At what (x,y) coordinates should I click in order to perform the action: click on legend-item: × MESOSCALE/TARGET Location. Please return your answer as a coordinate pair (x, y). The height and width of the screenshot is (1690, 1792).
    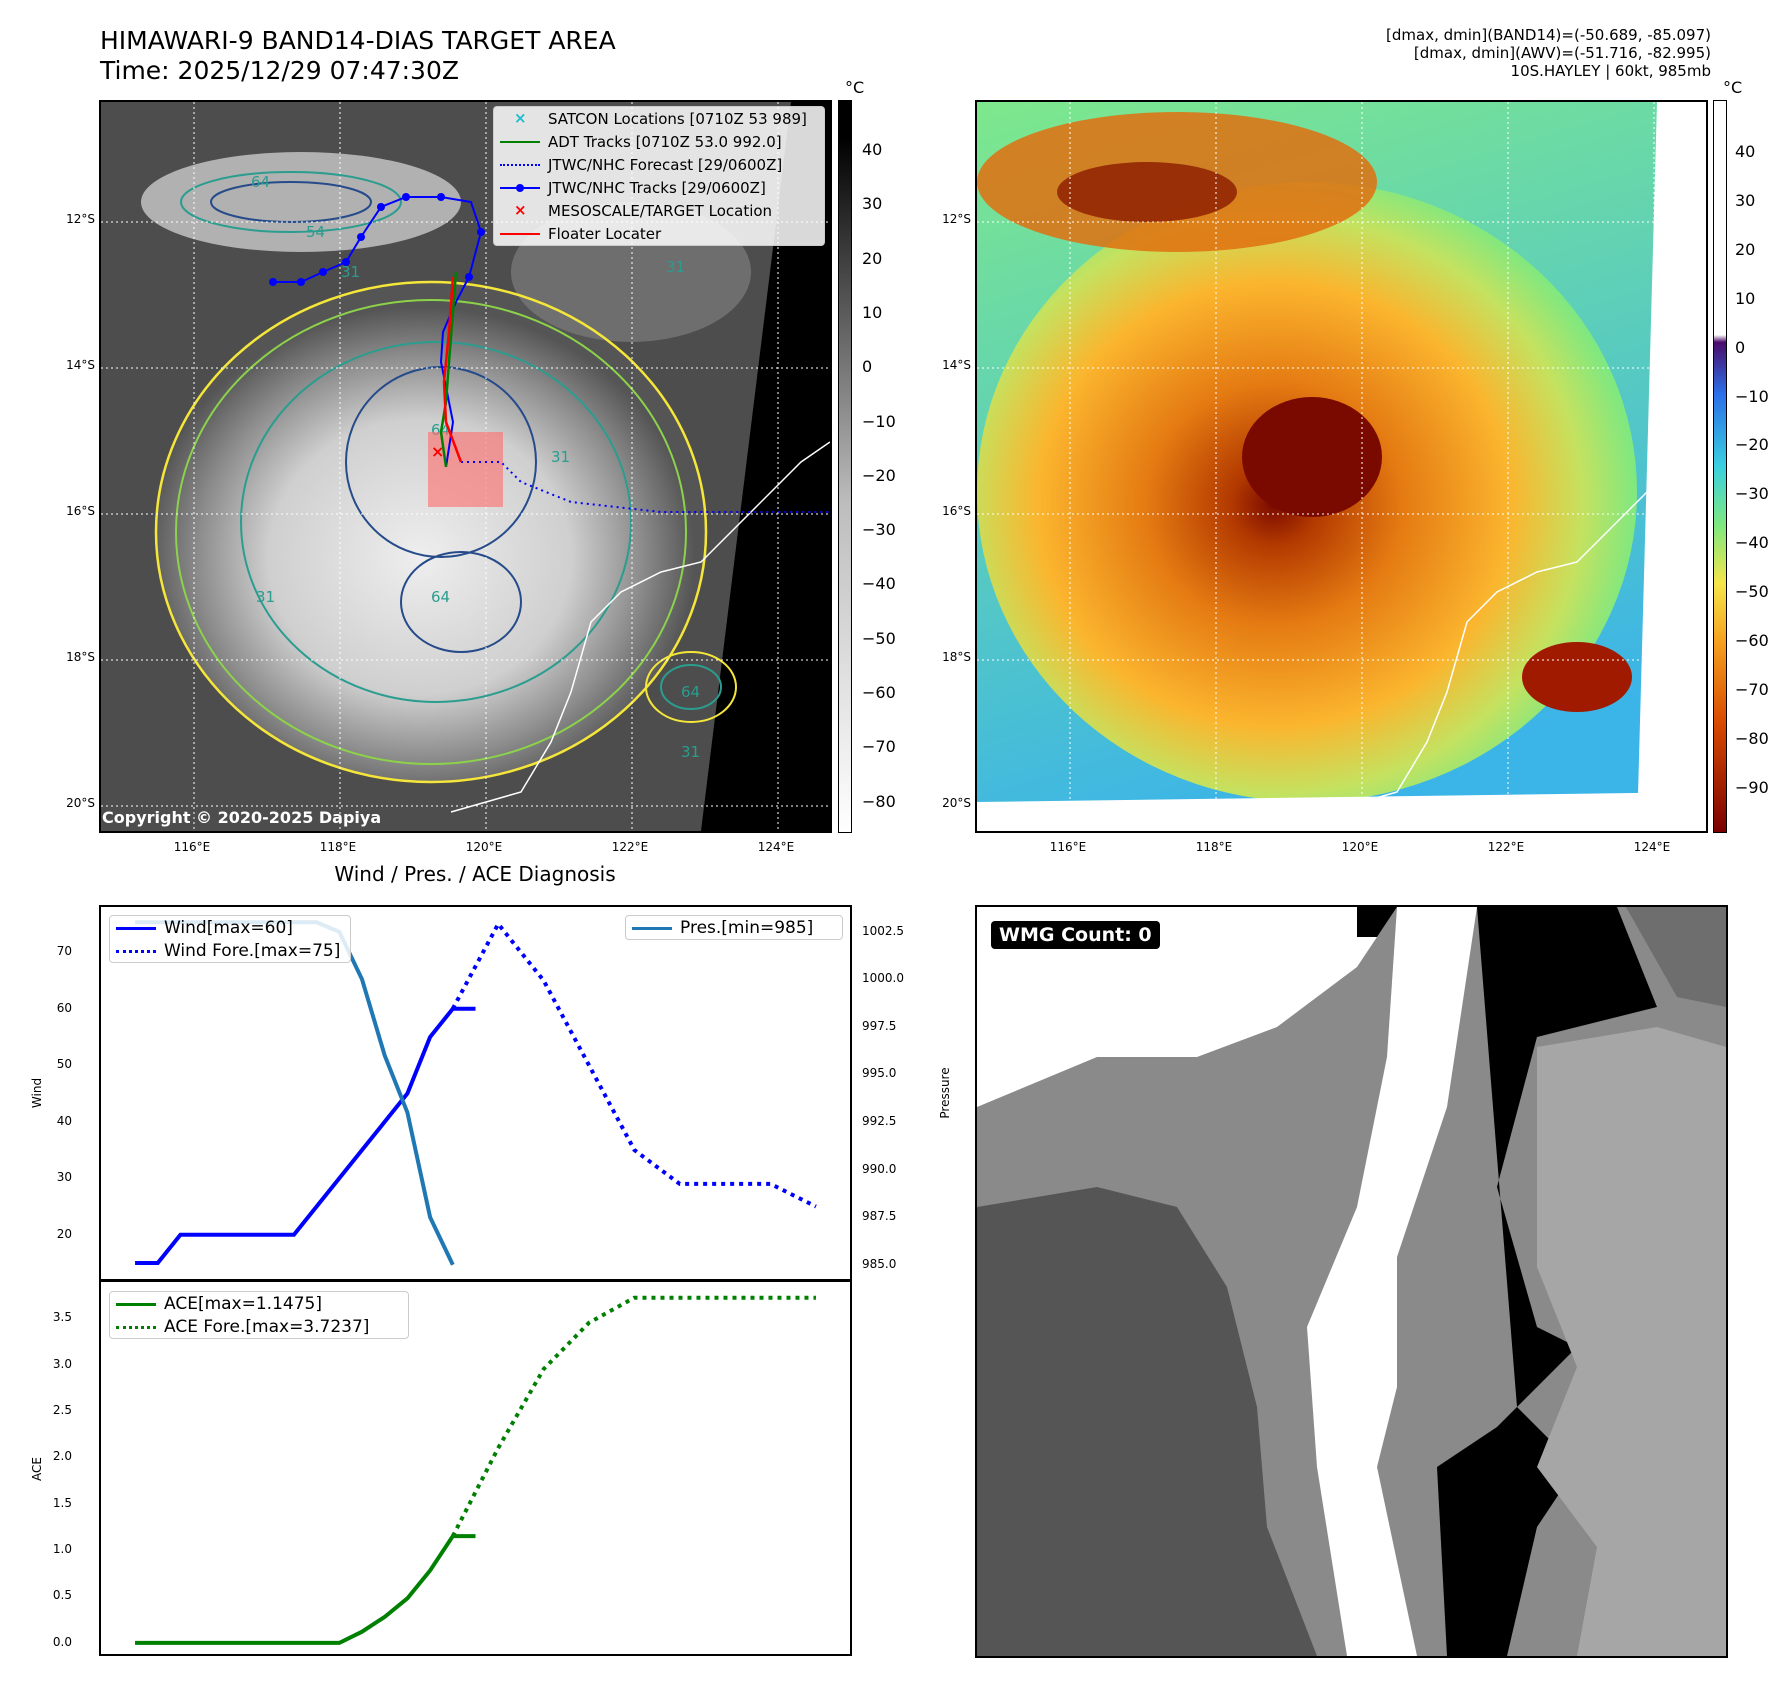
    Looking at the image, I should click on (643, 210).